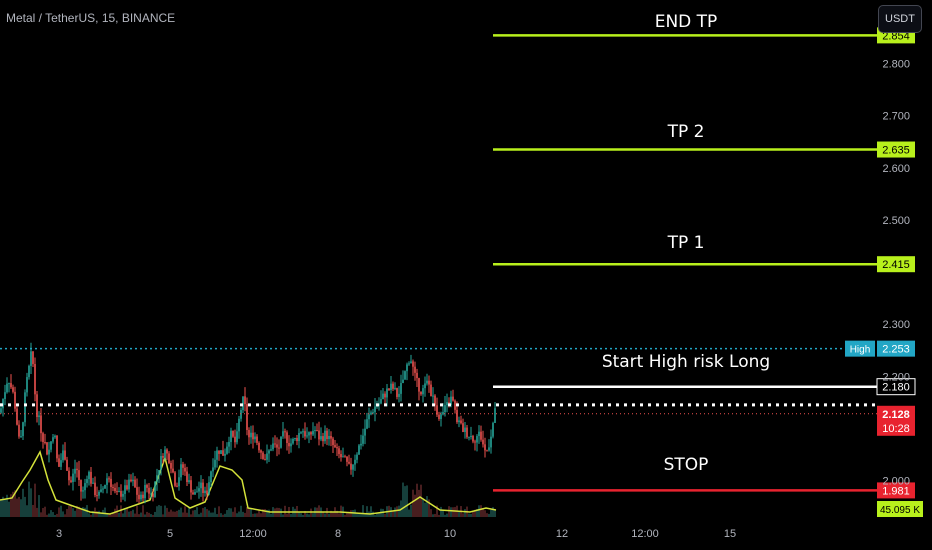 The height and width of the screenshot is (550, 932). What do you see at coordinates (896, 36) in the screenshot?
I see `level-1-value: 2.854` at bounding box center [896, 36].